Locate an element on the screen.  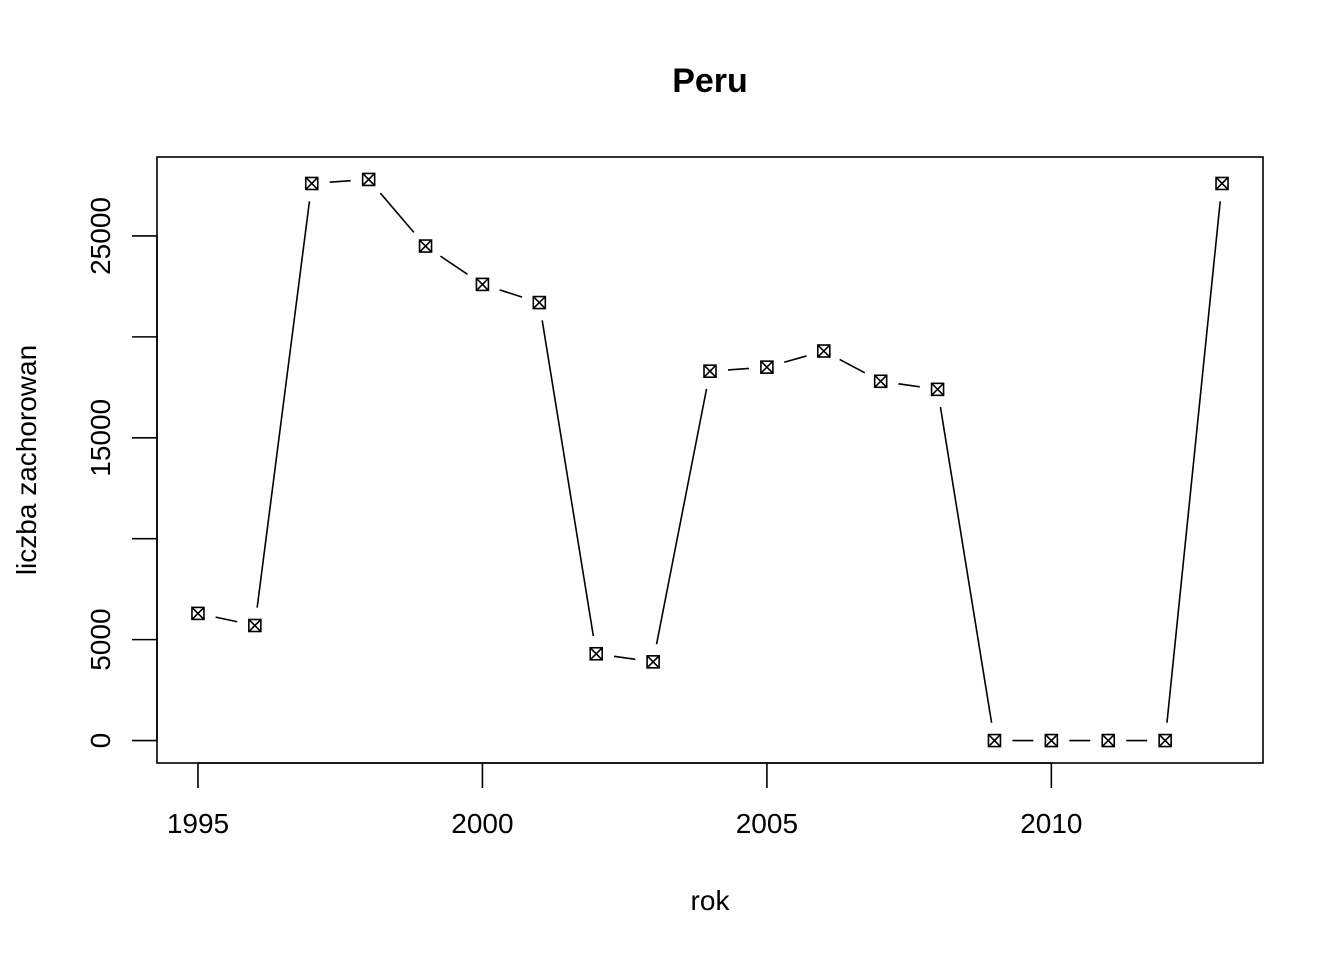
y-tick-label: 15000 is located at coordinates (100, 438).